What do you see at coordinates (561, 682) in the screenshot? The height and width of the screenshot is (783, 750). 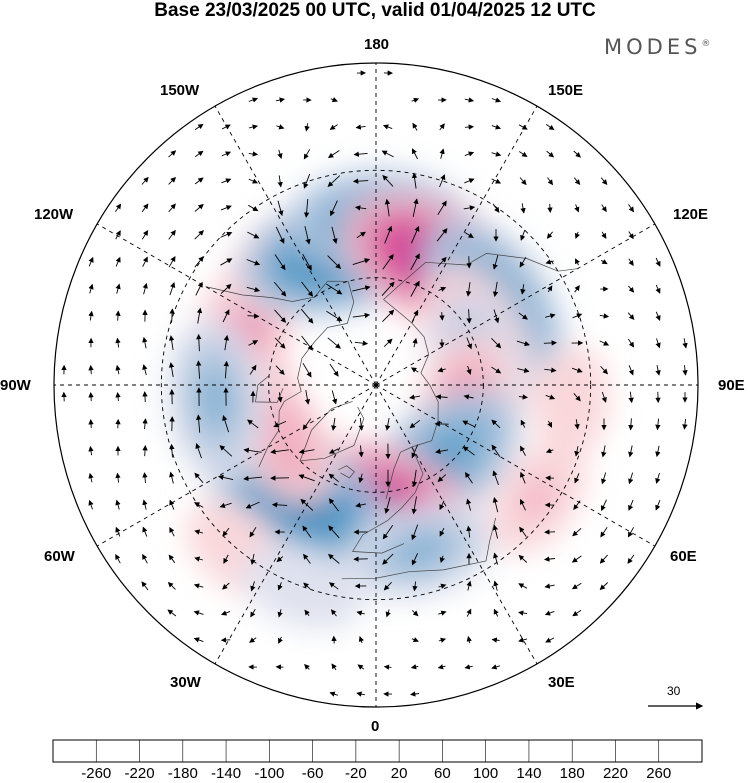 I see `lon-label-30e: 30E` at bounding box center [561, 682].